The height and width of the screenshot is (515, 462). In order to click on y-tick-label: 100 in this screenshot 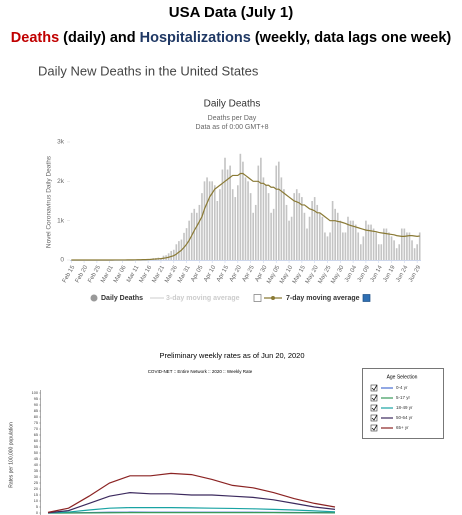, I will do `click(35, 393)`.